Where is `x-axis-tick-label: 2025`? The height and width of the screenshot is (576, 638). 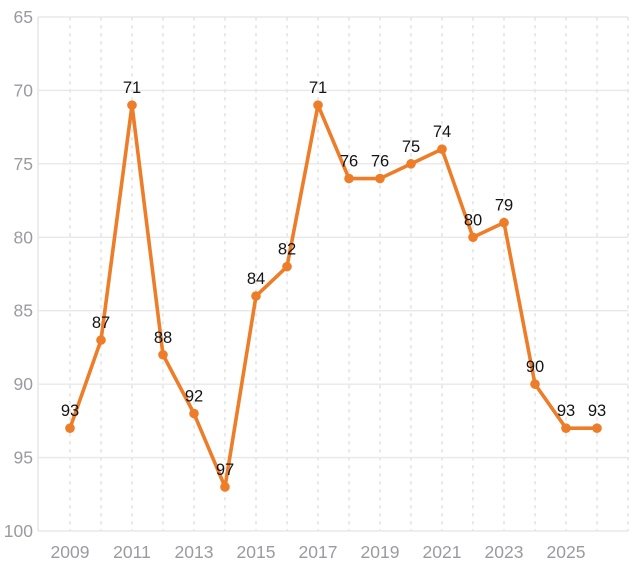
x-axis-tick-label: 2025 is located at coordinates (566, 552).